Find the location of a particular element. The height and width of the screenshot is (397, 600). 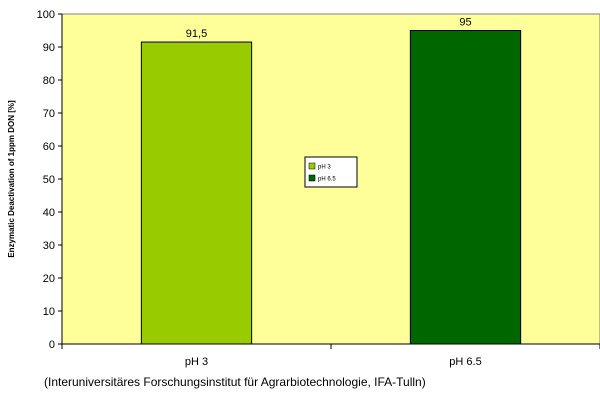

y-tick-label: 60 is located at coordinates (49, 147).